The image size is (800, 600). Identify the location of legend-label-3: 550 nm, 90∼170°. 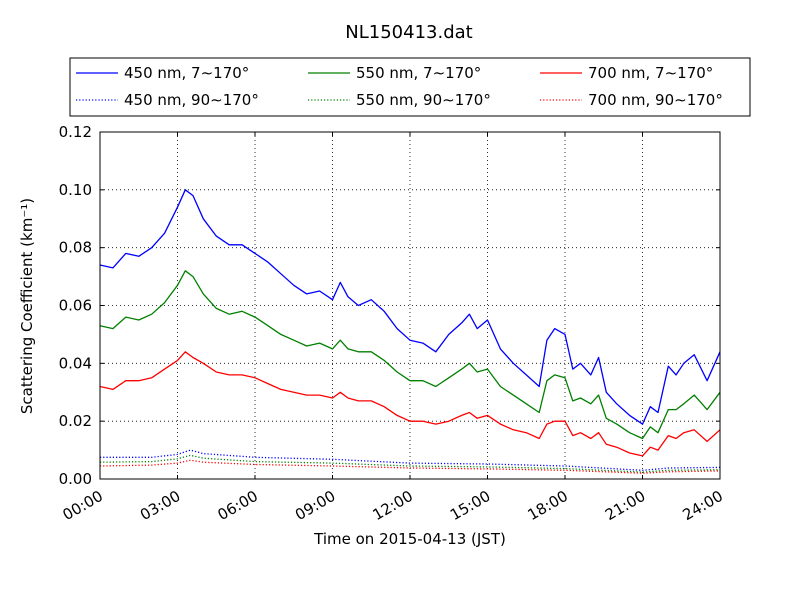
(423, 100).